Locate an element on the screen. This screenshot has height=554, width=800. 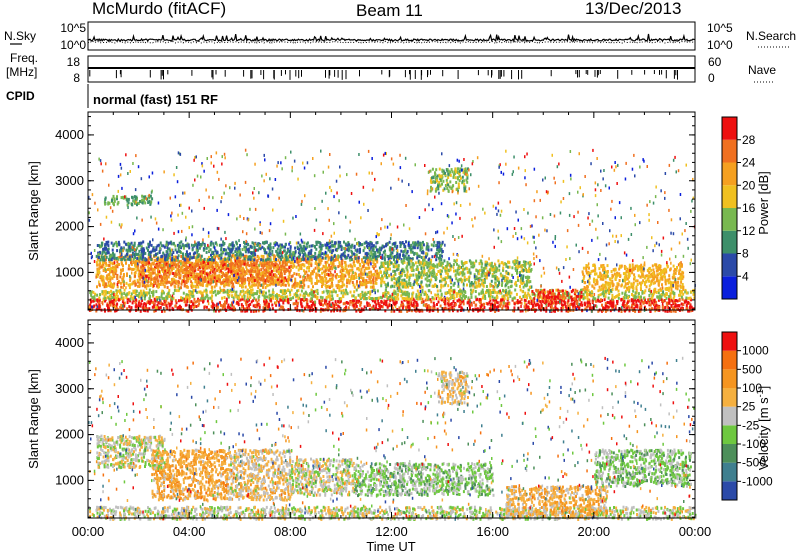
freq-tick-top: 18 is located at coordinates (74, 62).